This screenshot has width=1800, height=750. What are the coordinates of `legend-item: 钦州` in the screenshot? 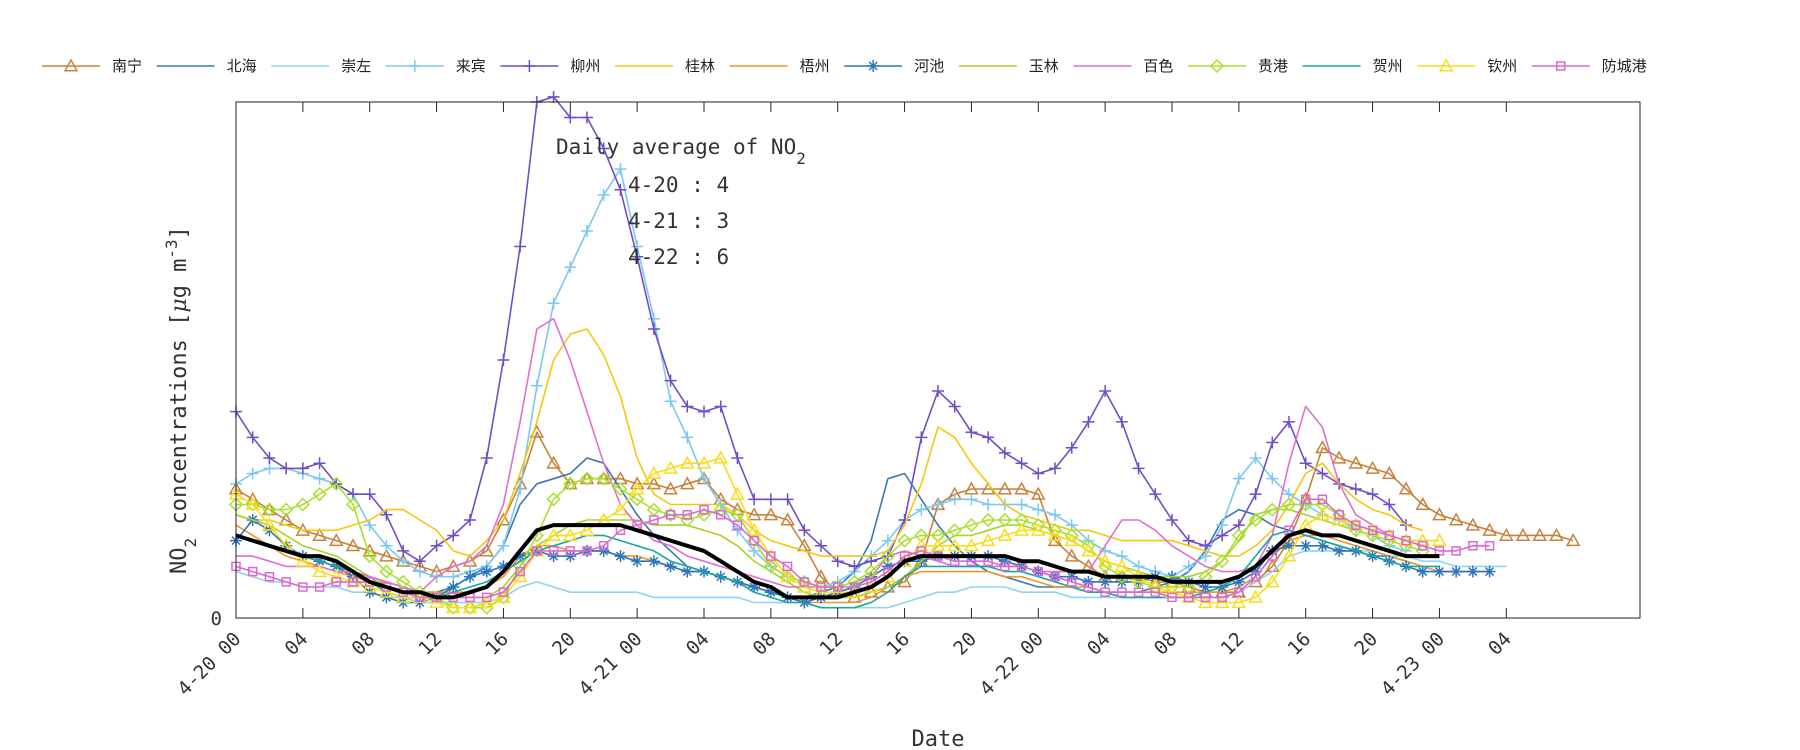 It's located at (1467, 66).